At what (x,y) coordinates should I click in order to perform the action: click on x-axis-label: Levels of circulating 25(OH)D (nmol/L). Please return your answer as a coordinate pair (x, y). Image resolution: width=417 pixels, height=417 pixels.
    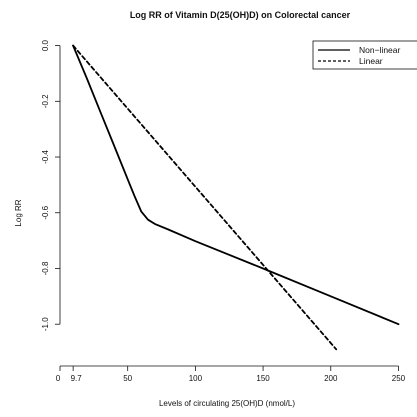
    Looking at the image, I should click on (227, 403).